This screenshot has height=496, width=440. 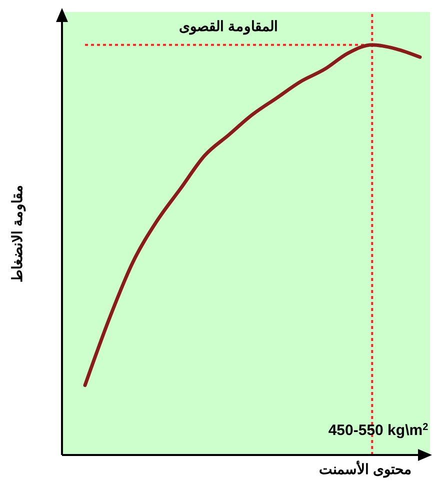 I want to click on y-axis-title: مقاومة الانضغاط, so click(x=17, y=233).